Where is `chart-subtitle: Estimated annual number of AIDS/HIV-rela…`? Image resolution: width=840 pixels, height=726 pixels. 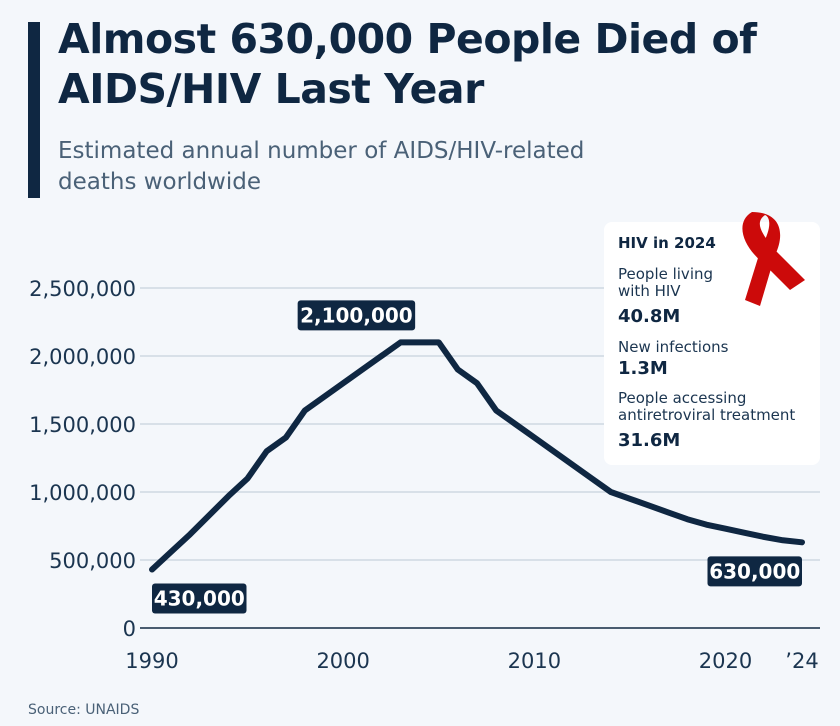 chart-subtitle: Estimated annual number of AIDS/HIV-rela… is located at coordinates (321, 166).